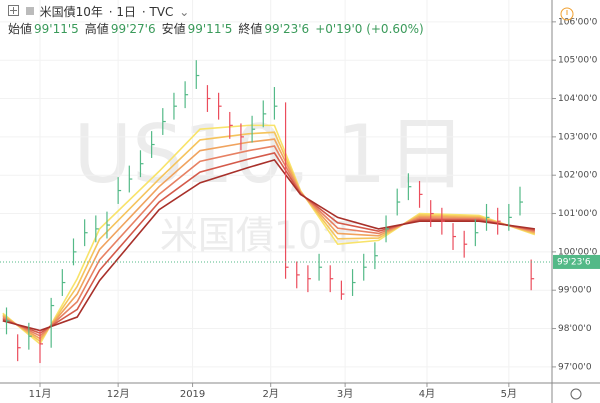  What do you see at coordinates (173, 29) in the screenshot?
I see `legend-label: 安値` at bounding box center [173, 29].